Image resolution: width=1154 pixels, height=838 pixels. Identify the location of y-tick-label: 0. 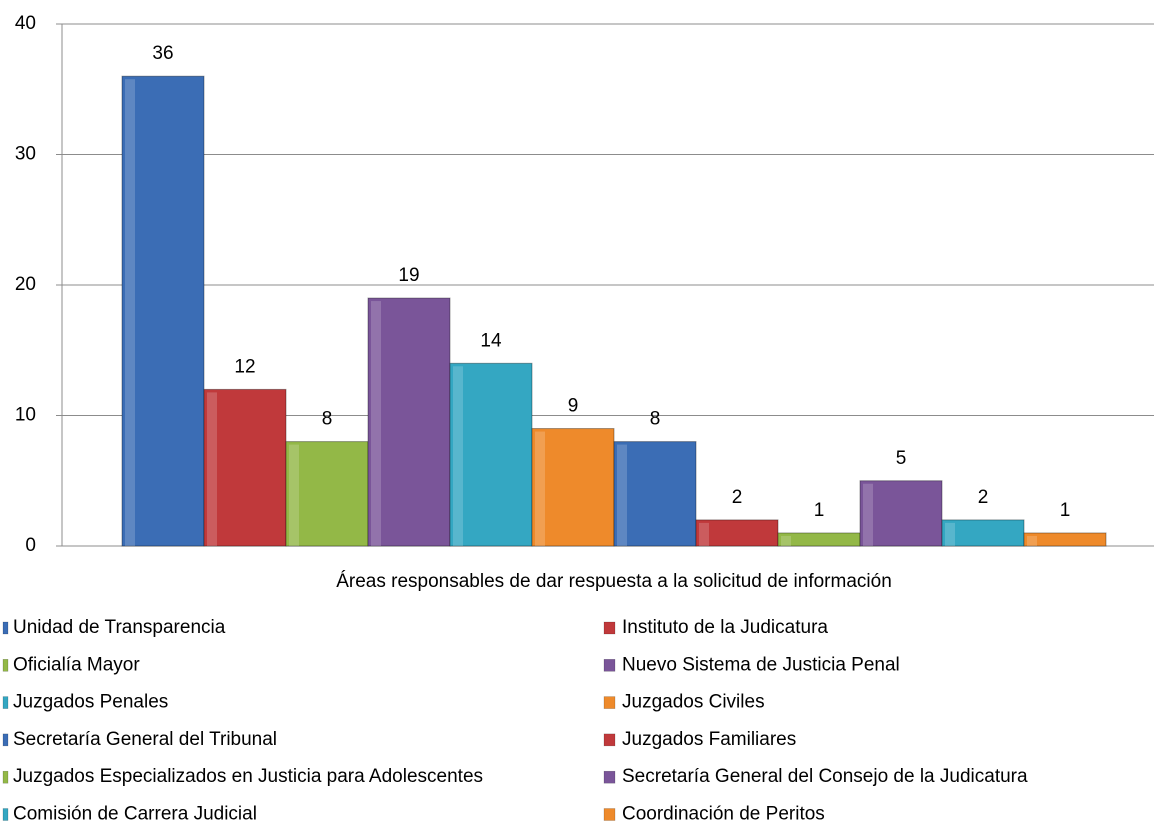
(30, 545).